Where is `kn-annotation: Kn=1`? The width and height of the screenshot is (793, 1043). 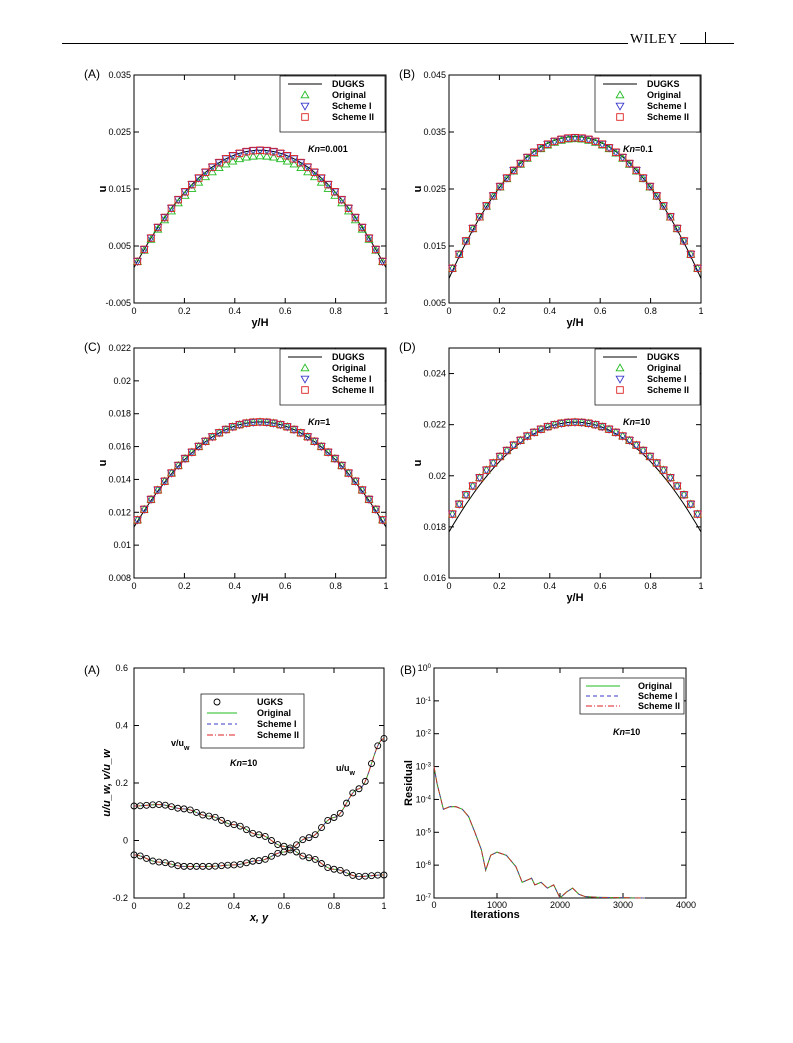 kn-annotation: Kn=1 is located at coordinates (319, 422).